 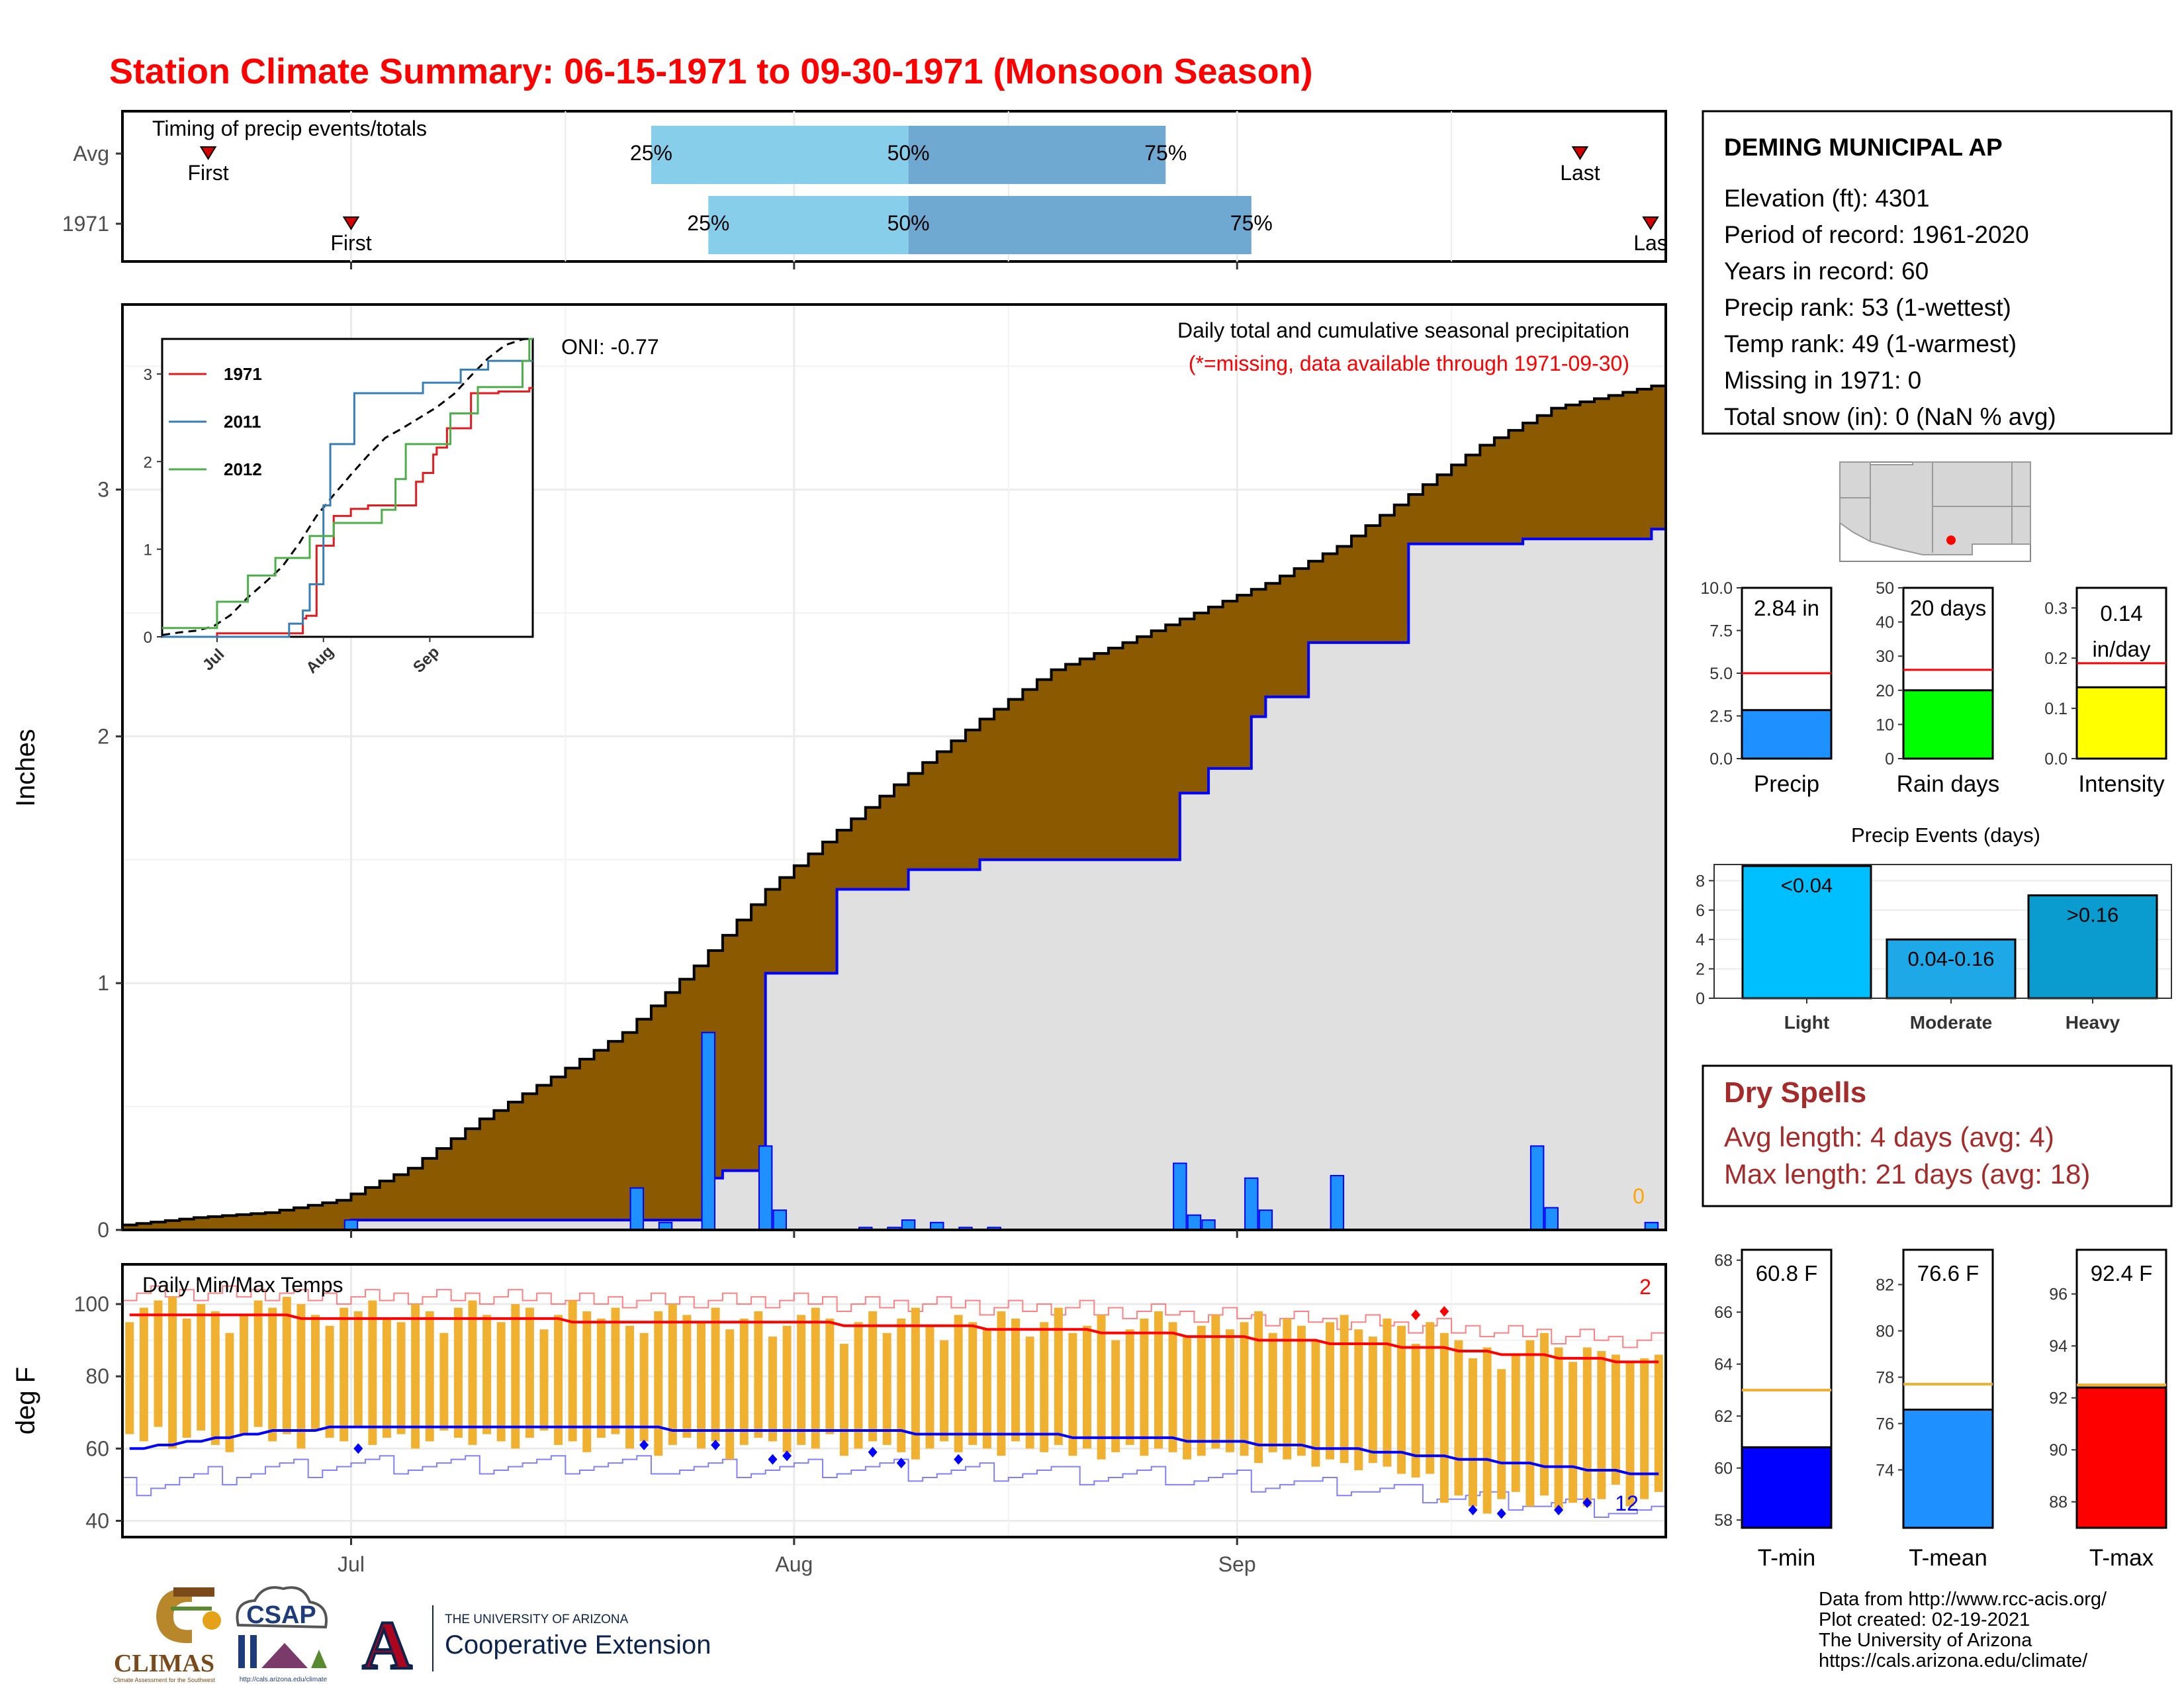 I want to click on station-info-line: Years in record: 60, so click(x=1826, y=271).